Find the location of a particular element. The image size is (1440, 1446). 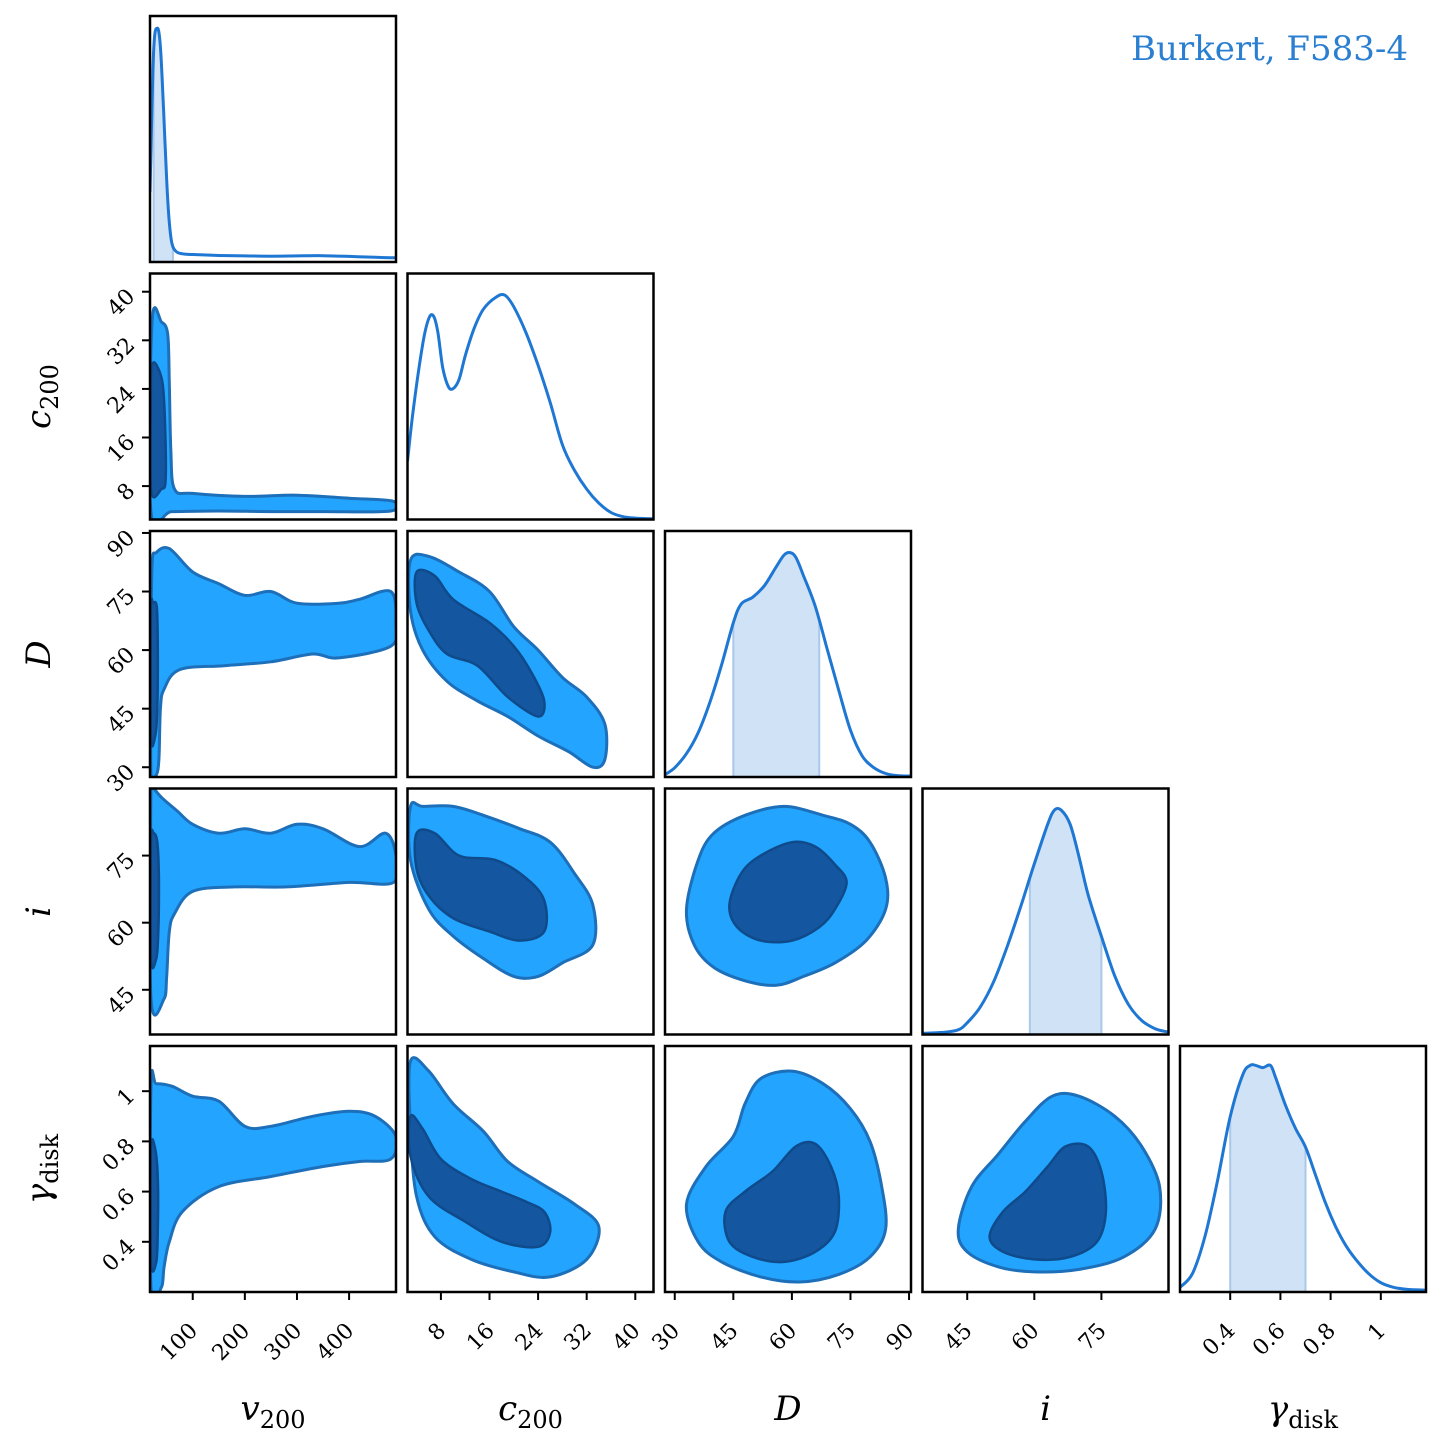

contour-inner-gdisk-c200 is located at coordinates (479, 1181).